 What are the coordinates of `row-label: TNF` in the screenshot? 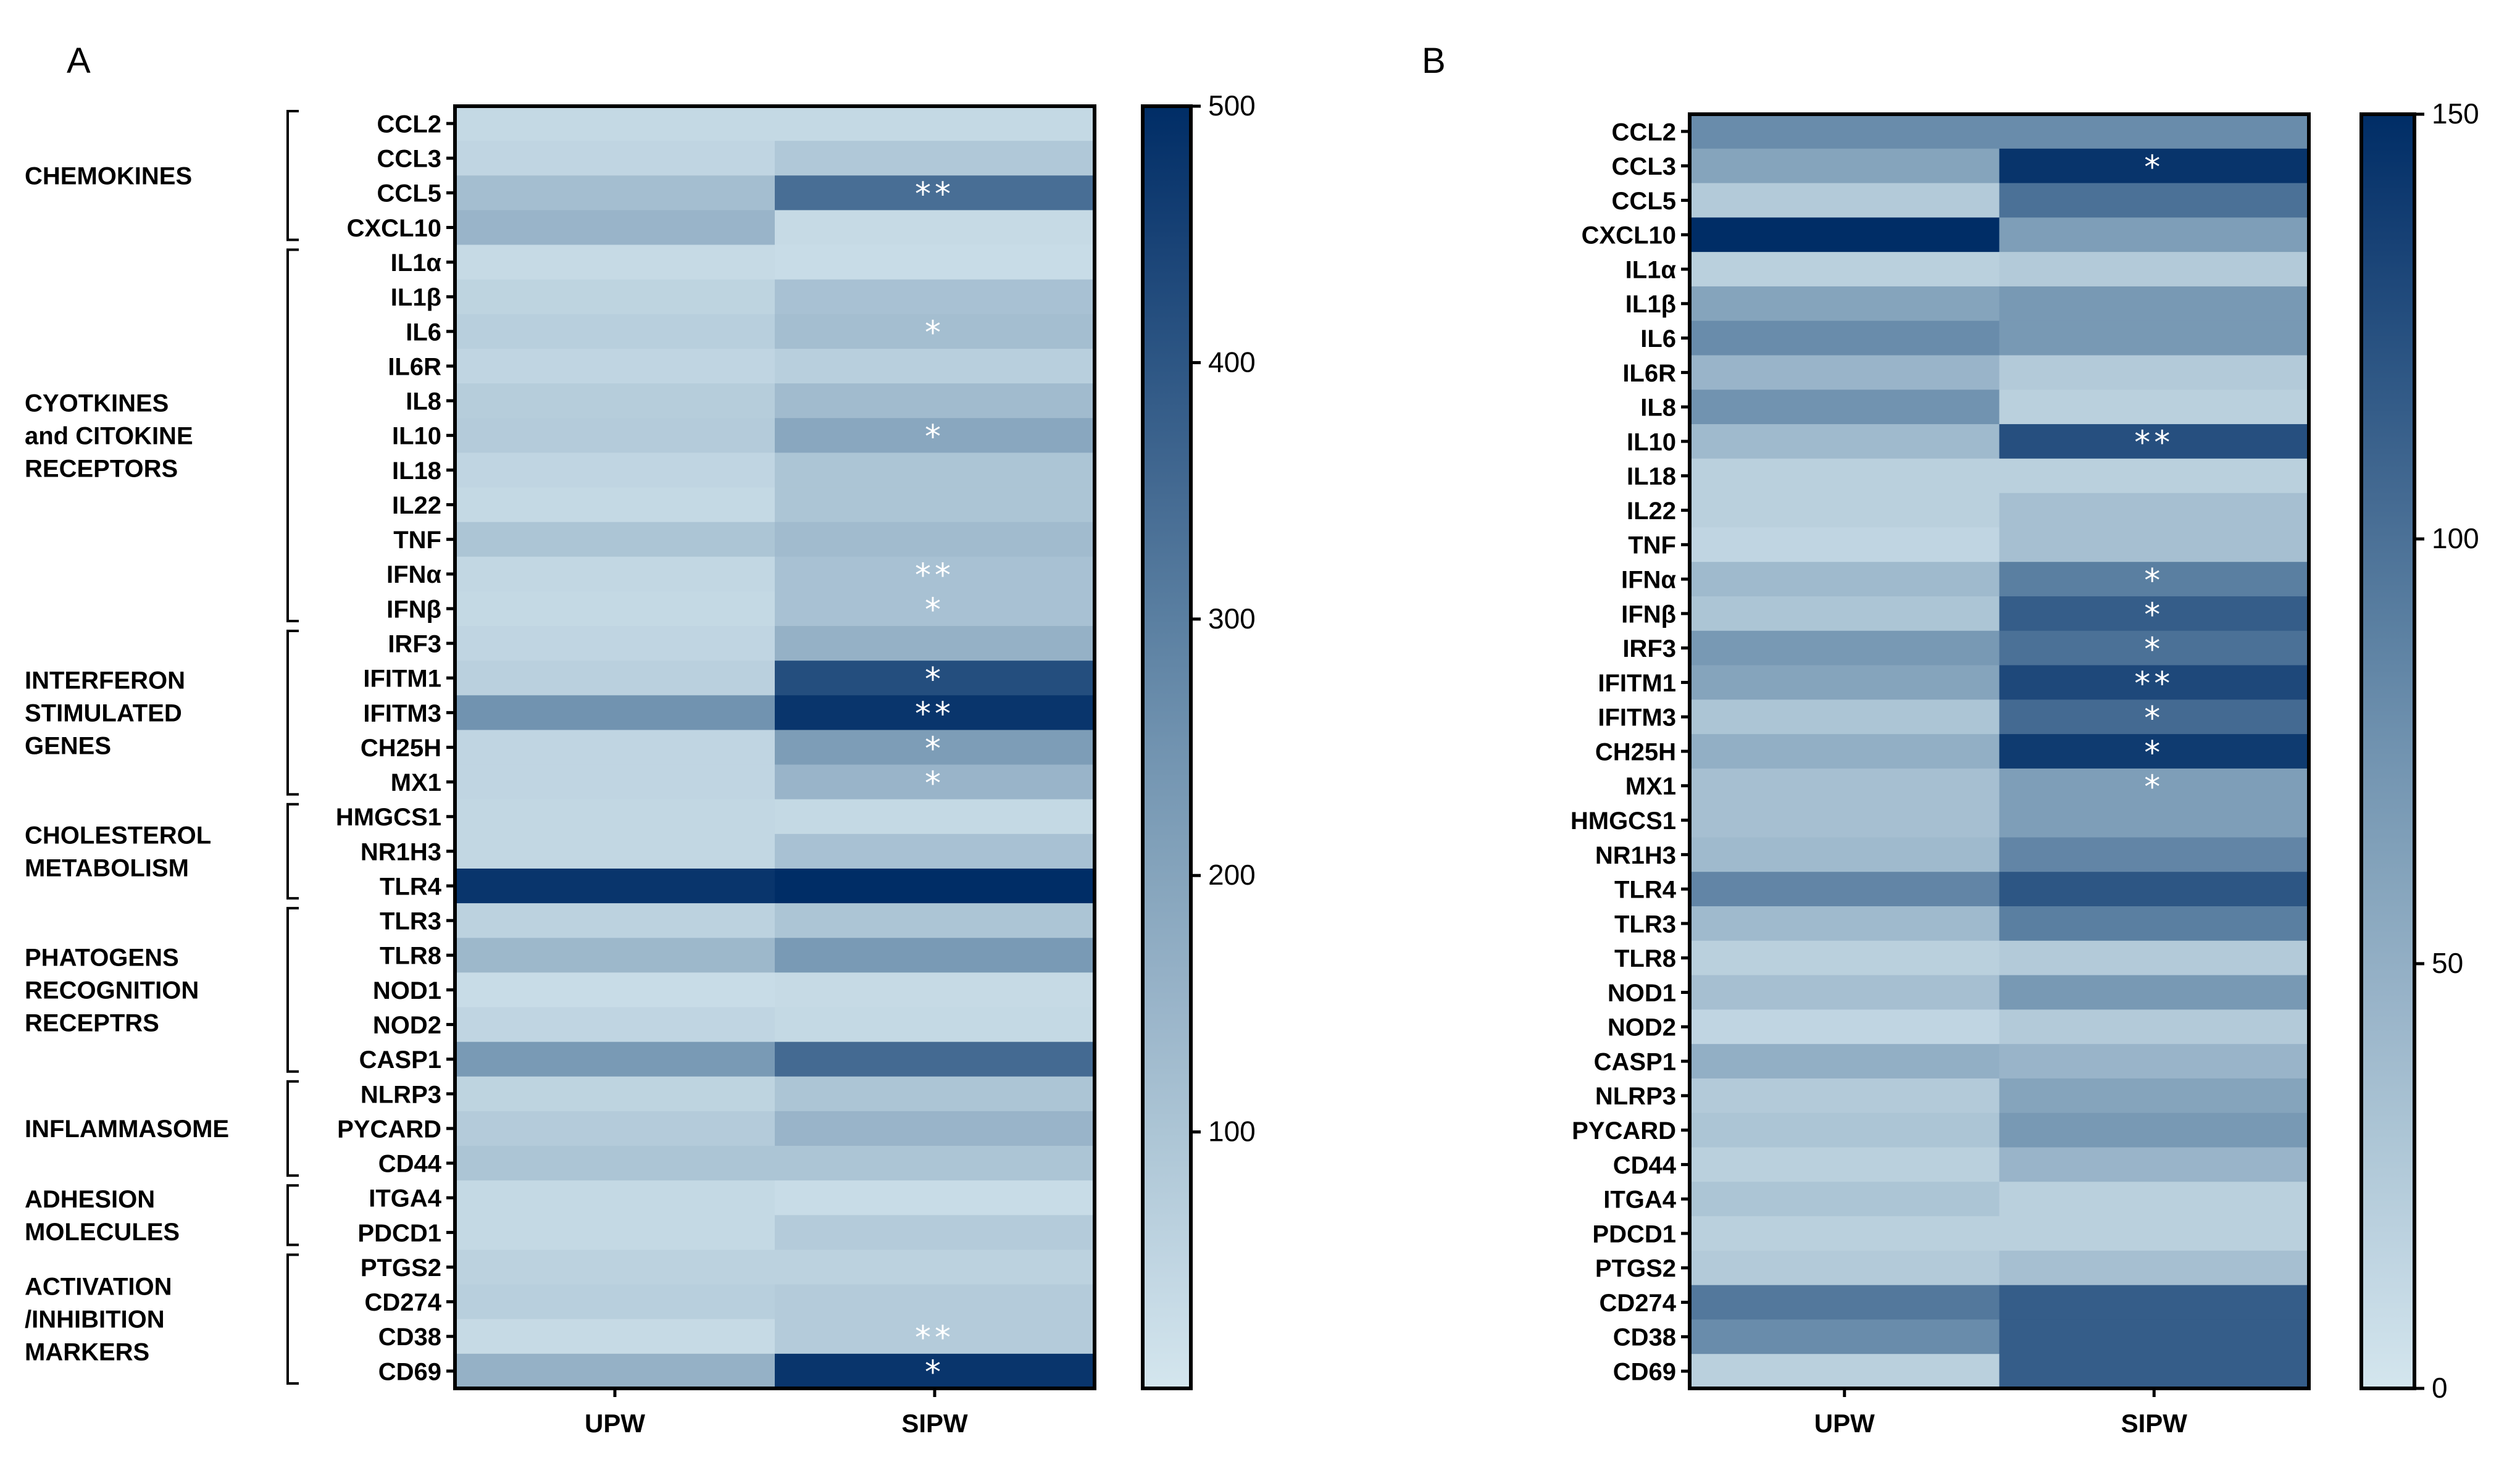 It's located at (1652, 545).